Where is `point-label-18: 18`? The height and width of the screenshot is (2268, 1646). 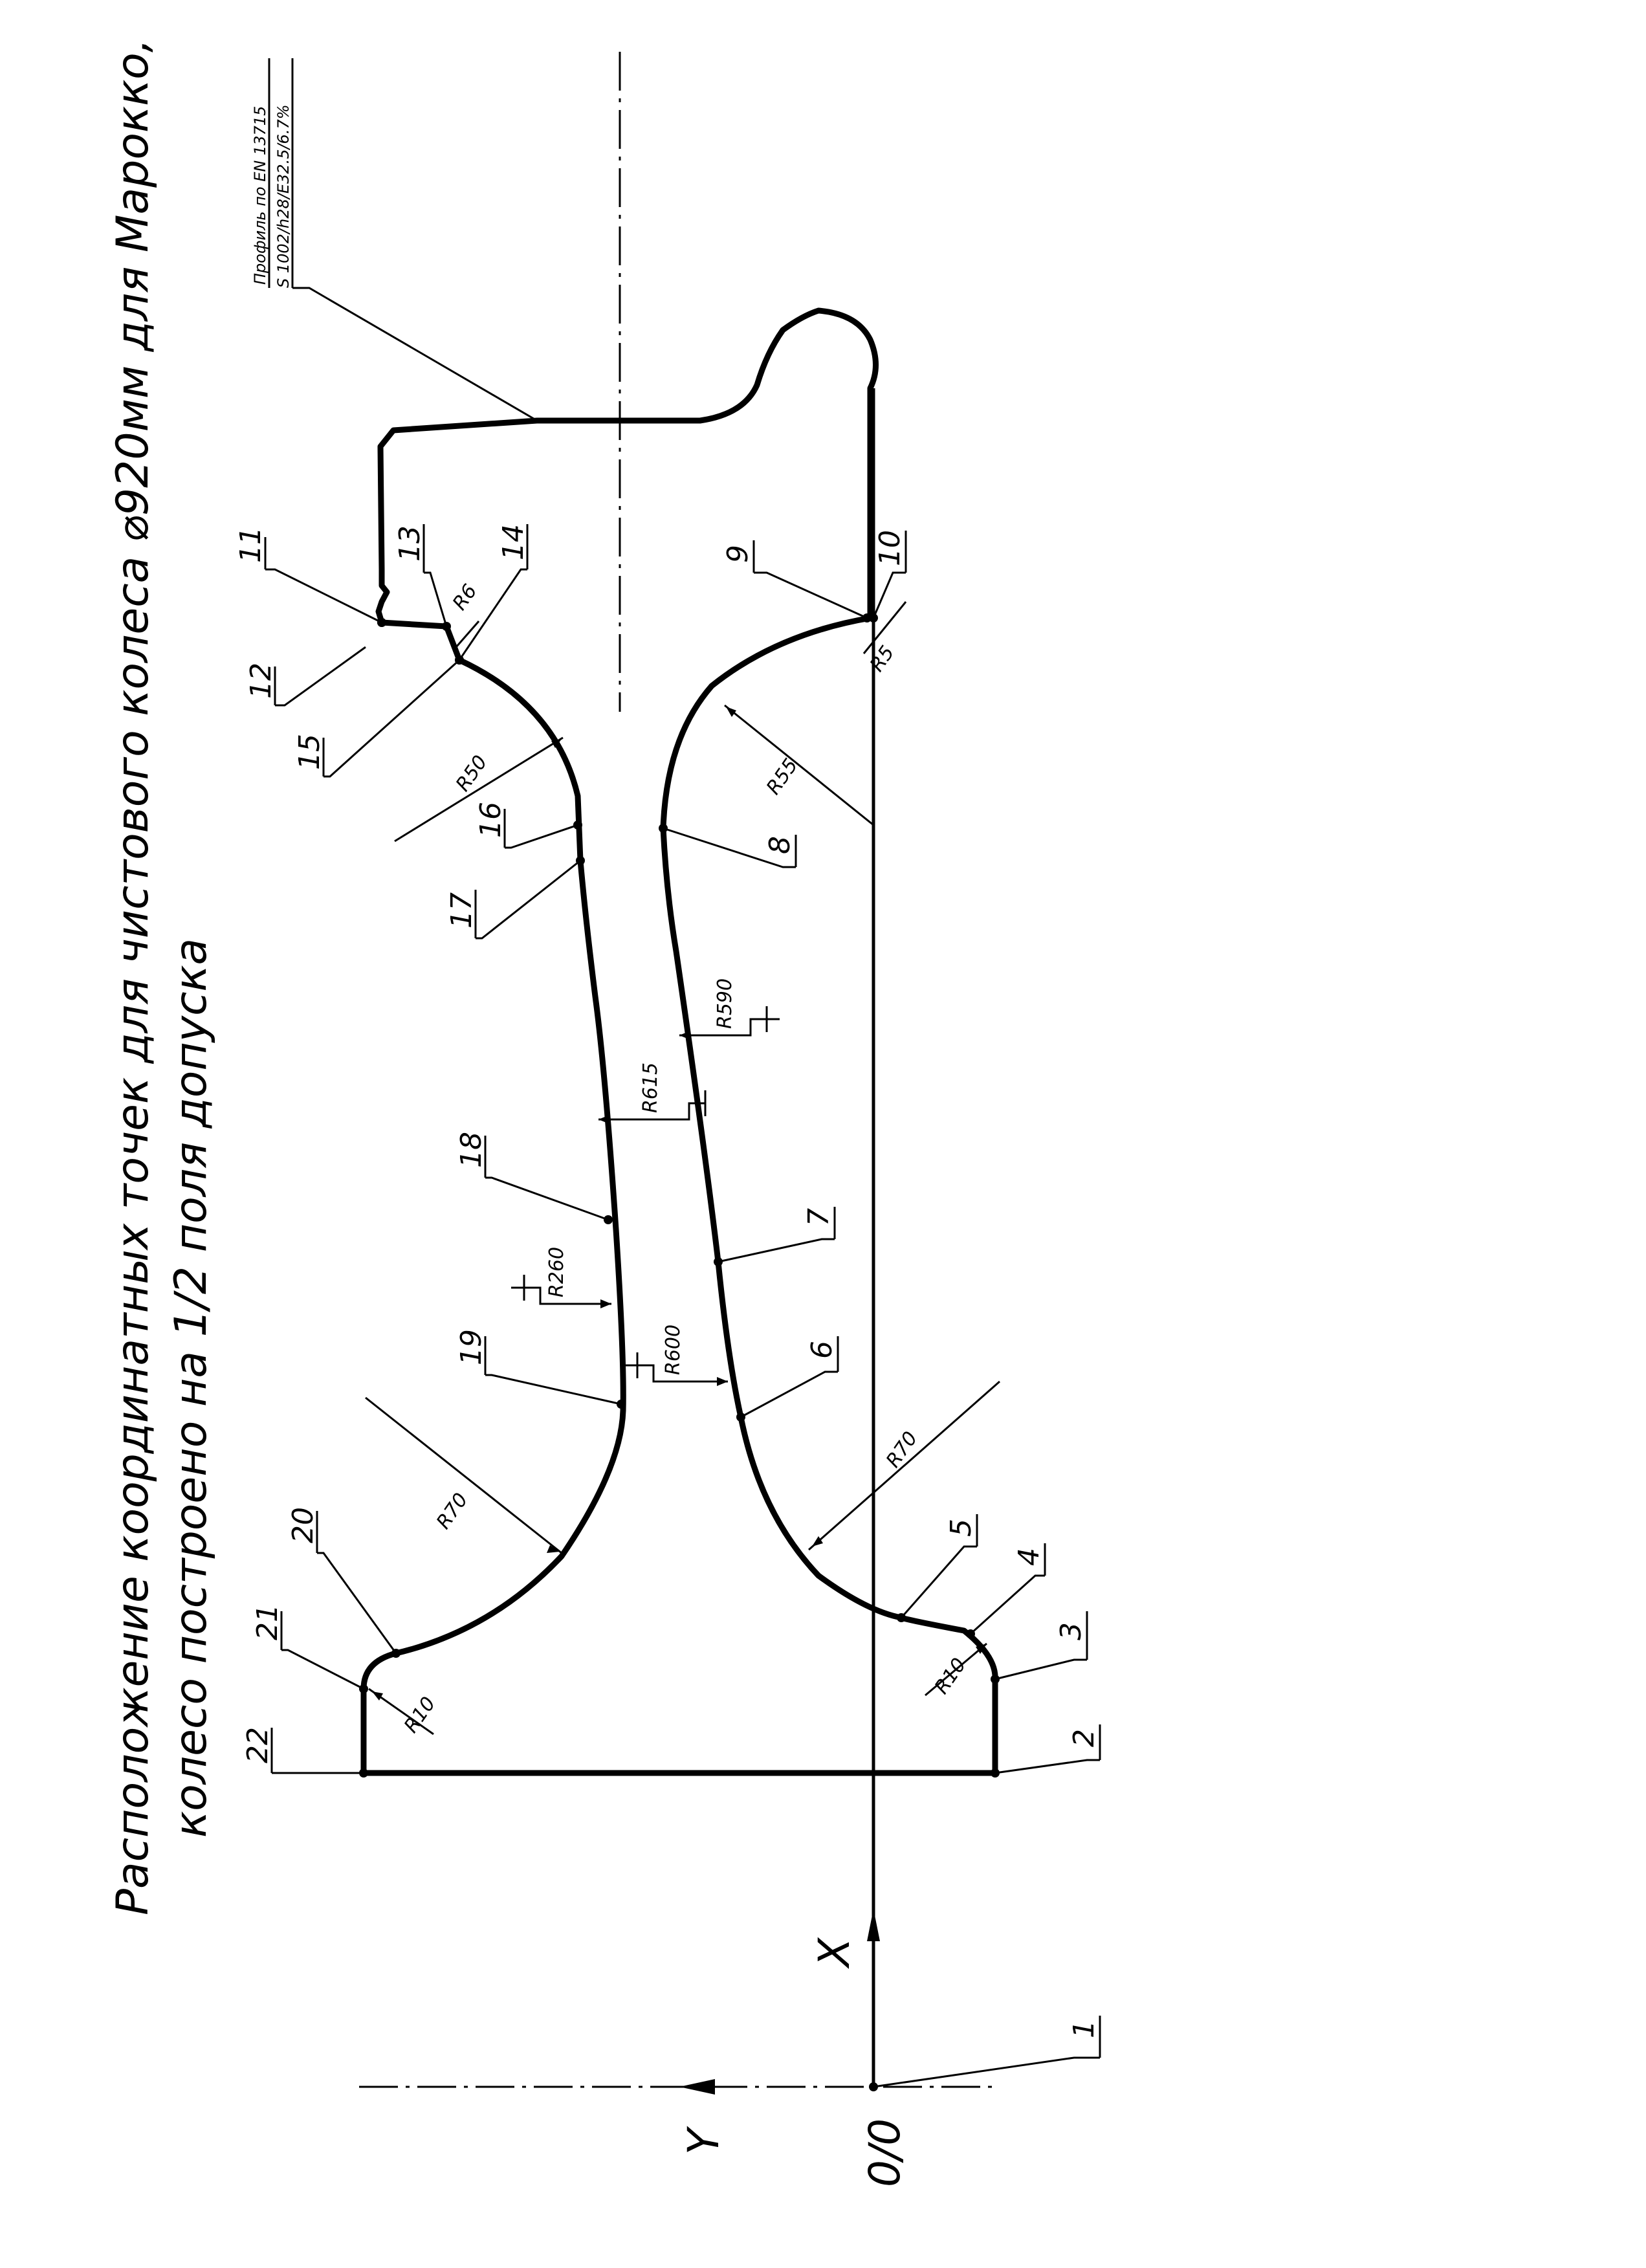 point-label-18: 18 is located at coordinates (471, 1150).